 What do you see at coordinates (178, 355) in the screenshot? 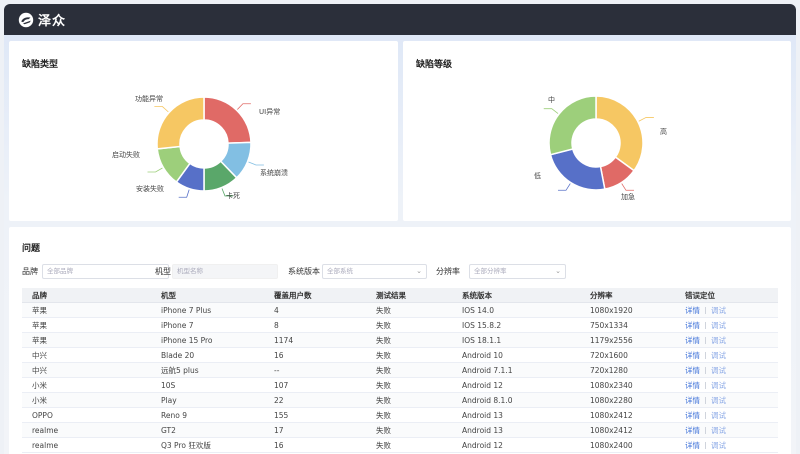
I see `cell-model: Blade 20` at bounding box center [178, 355].